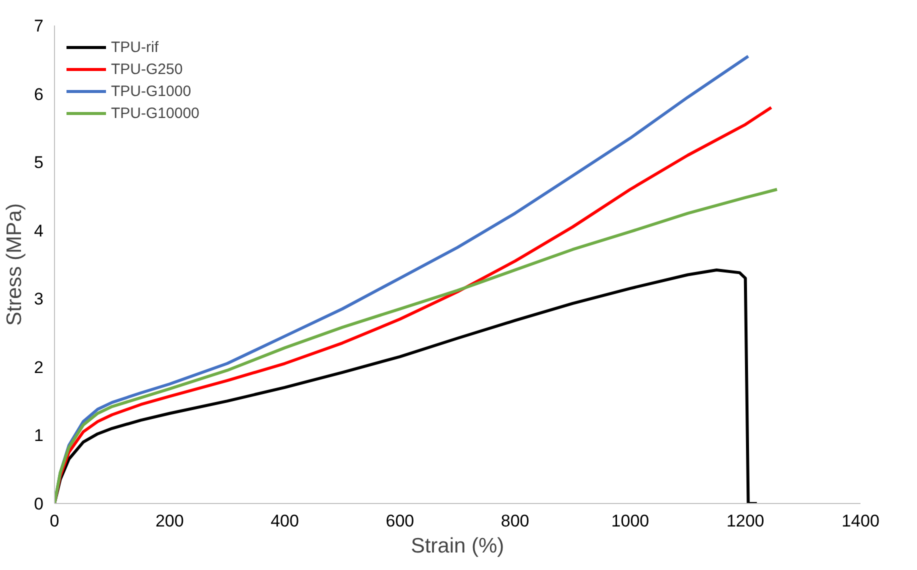 The height and width of the screenshot is (570, 917). I want to click on y-tick-label: 1, so click(39, 436).